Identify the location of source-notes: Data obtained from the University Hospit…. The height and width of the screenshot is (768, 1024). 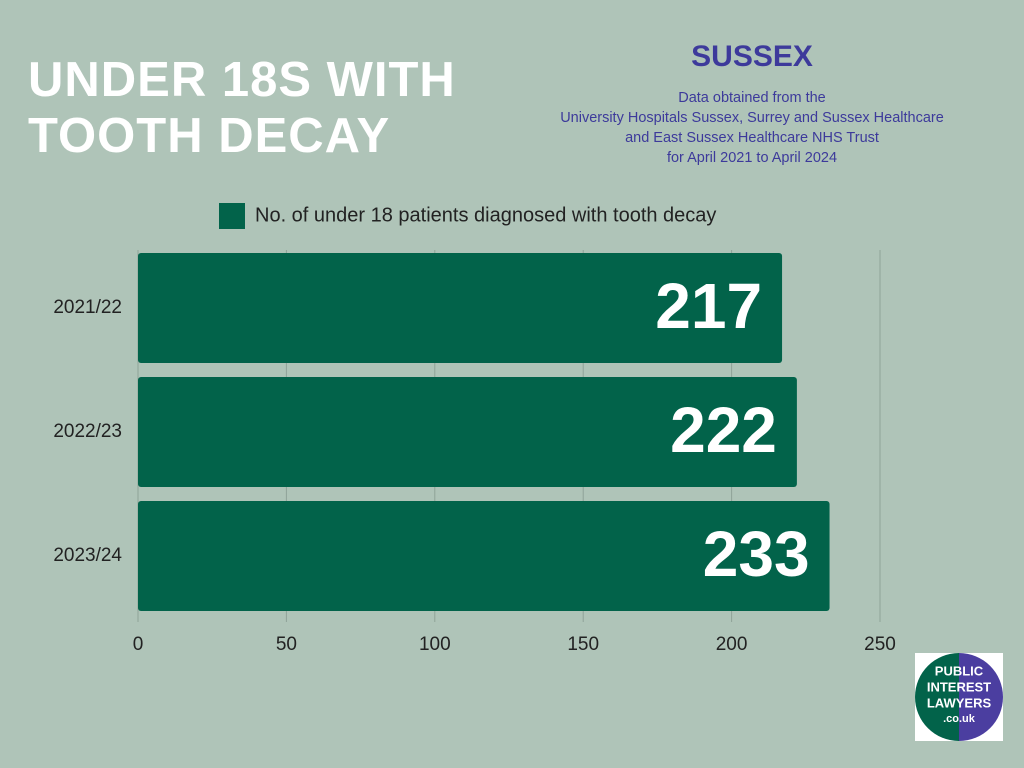
(752, 128).